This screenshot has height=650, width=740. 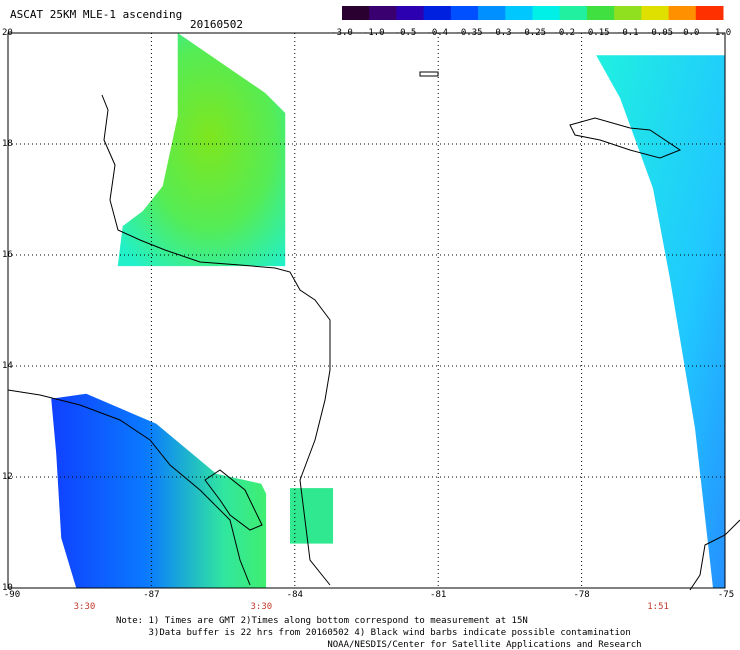 What do you see at coordinates (596, 33) in the screenshot?
I see `colorbar-label: -0.15` at bounding box center [596, 33].